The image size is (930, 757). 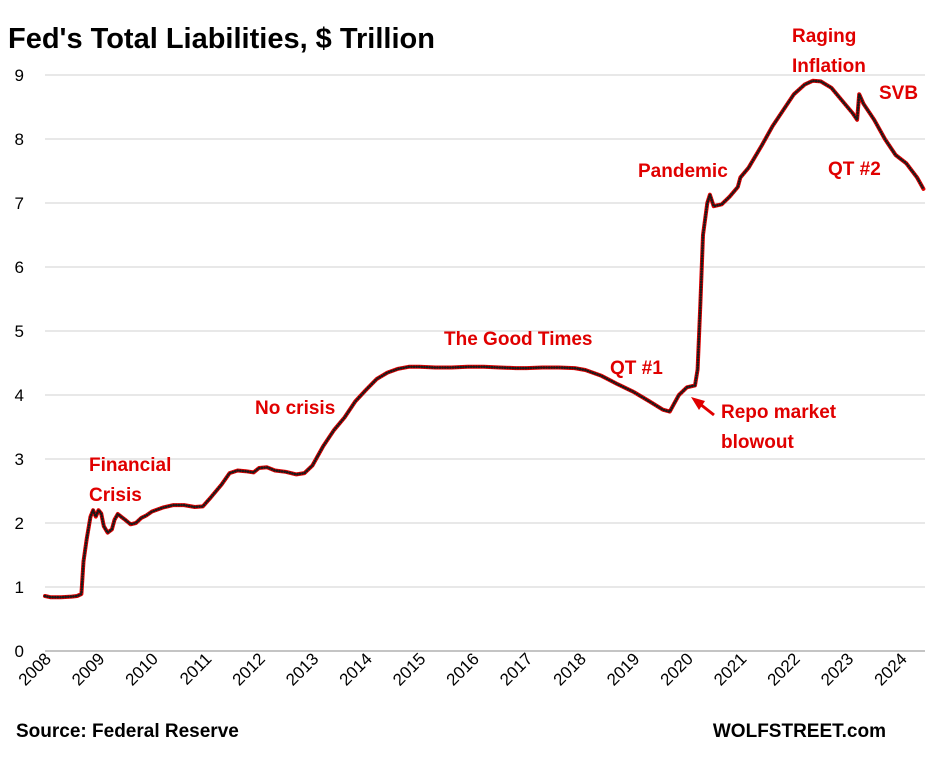 What do you see at coordinates (19, 459) in the screenshot?
I see `y-tick-label: 3` at bounding box center [19, 459].